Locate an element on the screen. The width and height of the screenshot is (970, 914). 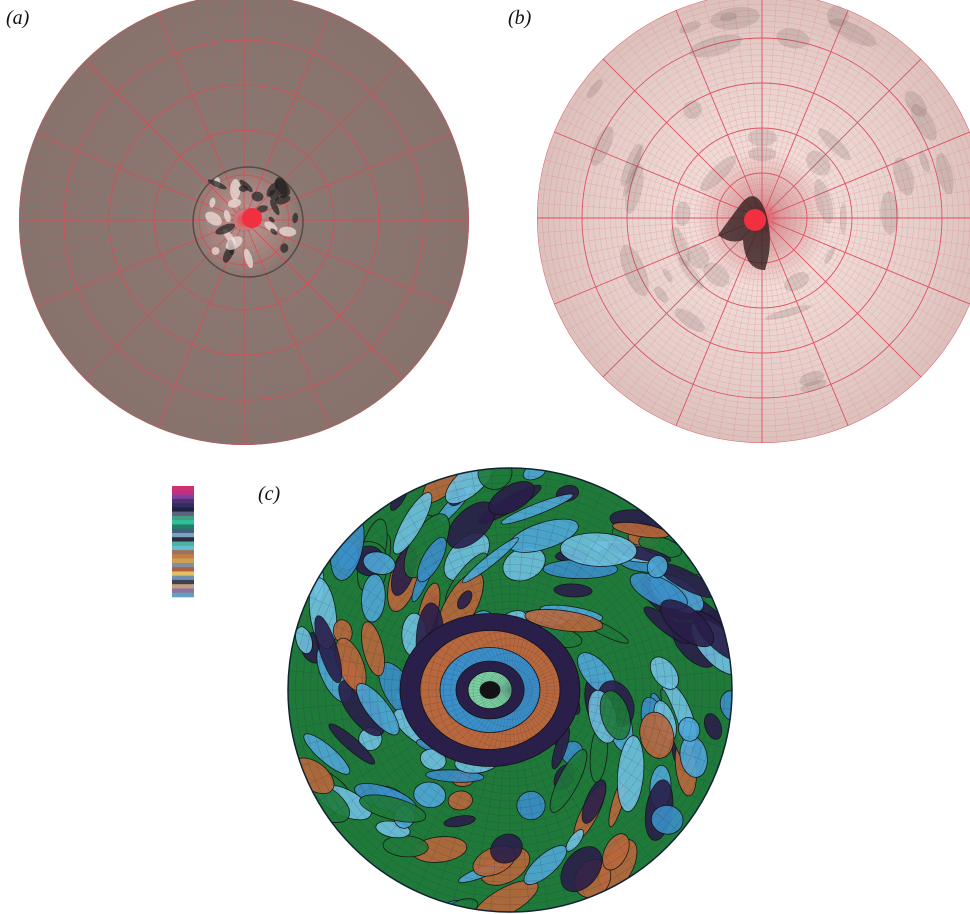
ring is located at coordinates (248, 222).